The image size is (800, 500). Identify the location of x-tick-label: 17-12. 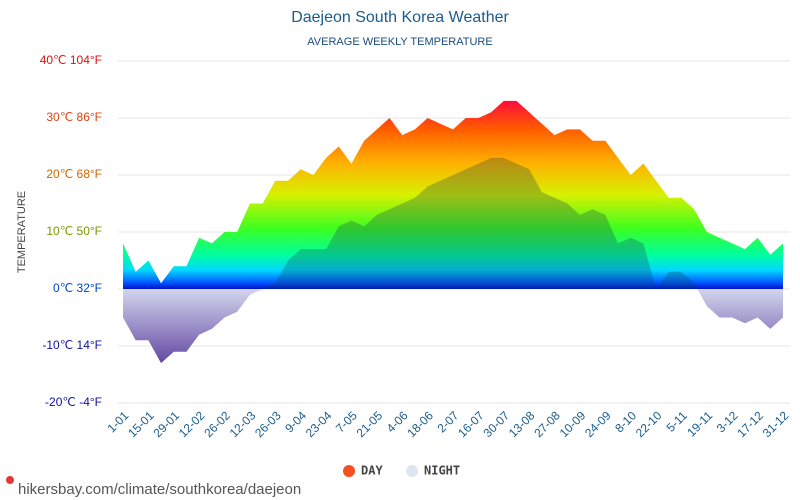
(750, 424).